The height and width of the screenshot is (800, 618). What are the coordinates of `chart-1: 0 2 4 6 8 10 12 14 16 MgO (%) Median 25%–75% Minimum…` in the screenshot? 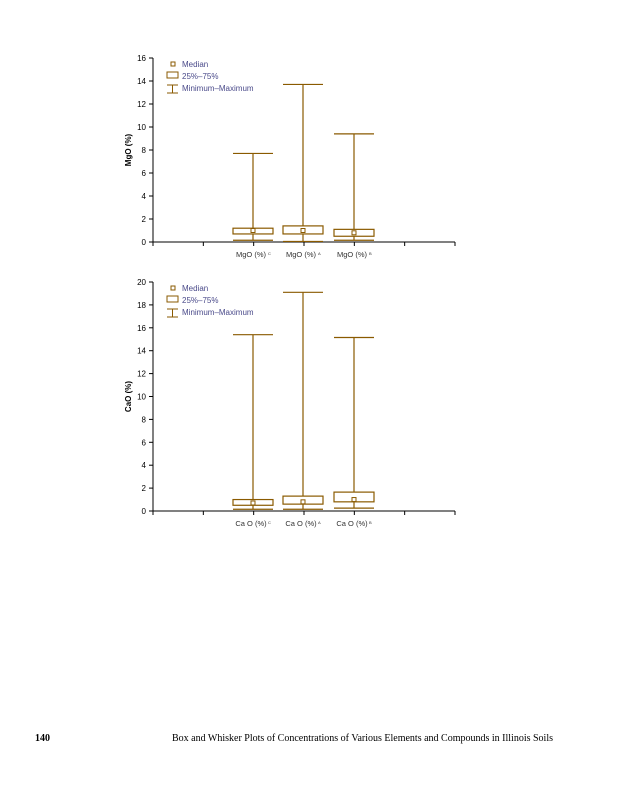 It's located at (290, 156).